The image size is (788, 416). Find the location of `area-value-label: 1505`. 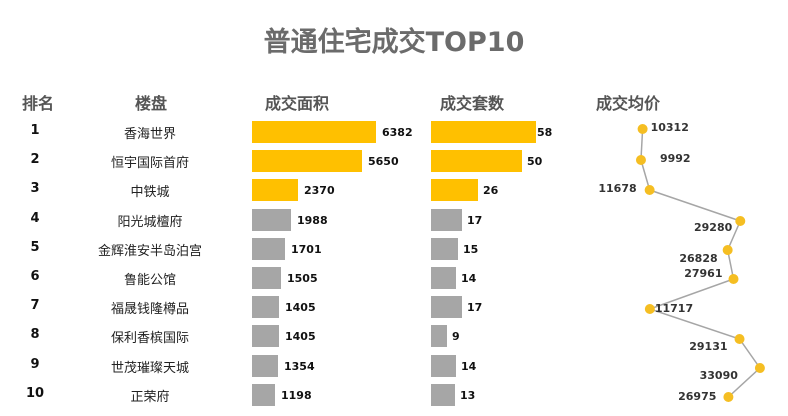

area-value-label: 1505 is located at coordinates (302, 278).